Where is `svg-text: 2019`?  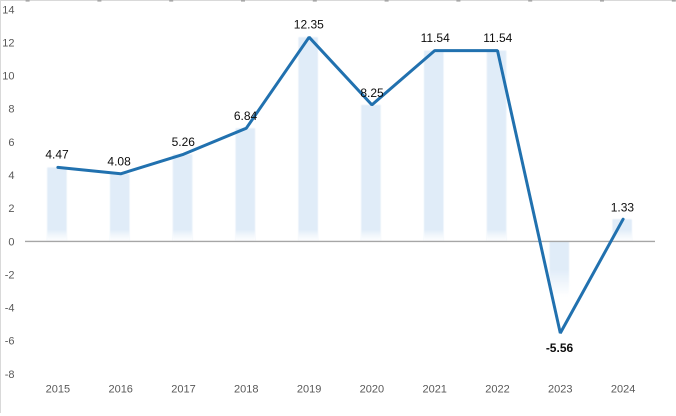
svg-text: 2019 is located at coordinates (309, 389).